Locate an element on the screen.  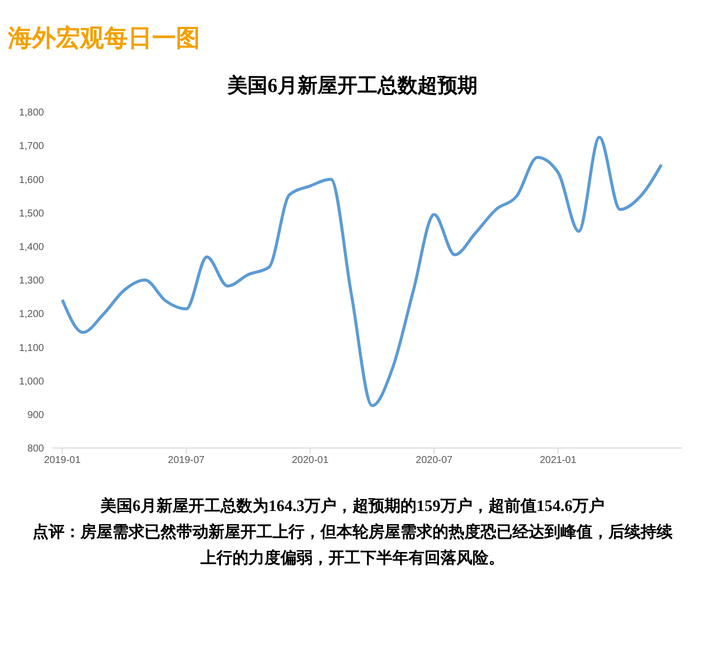
y-tick-label: 1,300 is located at coordinates (31, 281).